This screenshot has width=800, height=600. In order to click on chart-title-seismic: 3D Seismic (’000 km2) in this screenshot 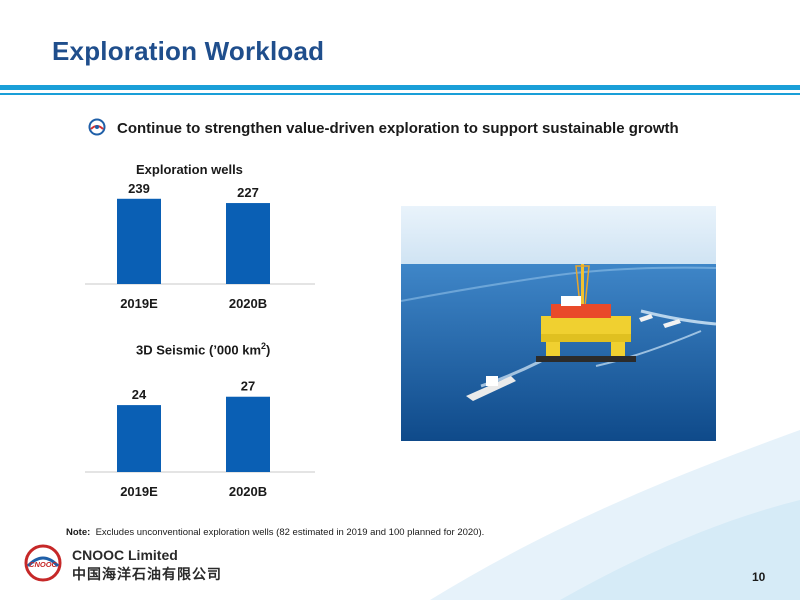, I will do `click(203, 349)`.